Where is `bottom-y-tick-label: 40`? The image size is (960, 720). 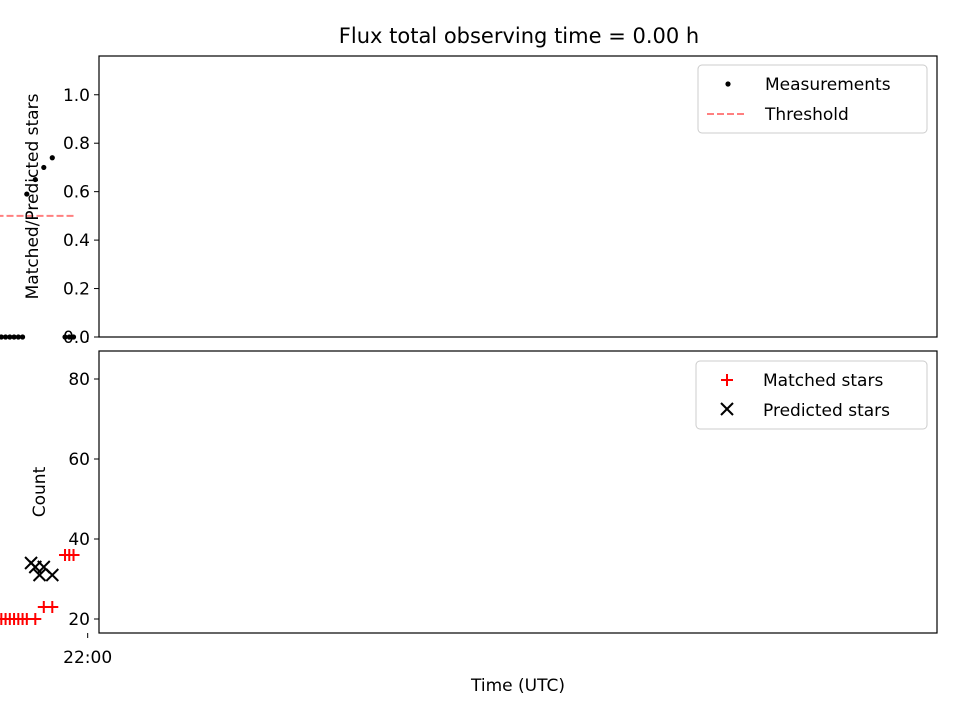 bottom-y-tick-label: 40 is located at coordinates (79, 540).